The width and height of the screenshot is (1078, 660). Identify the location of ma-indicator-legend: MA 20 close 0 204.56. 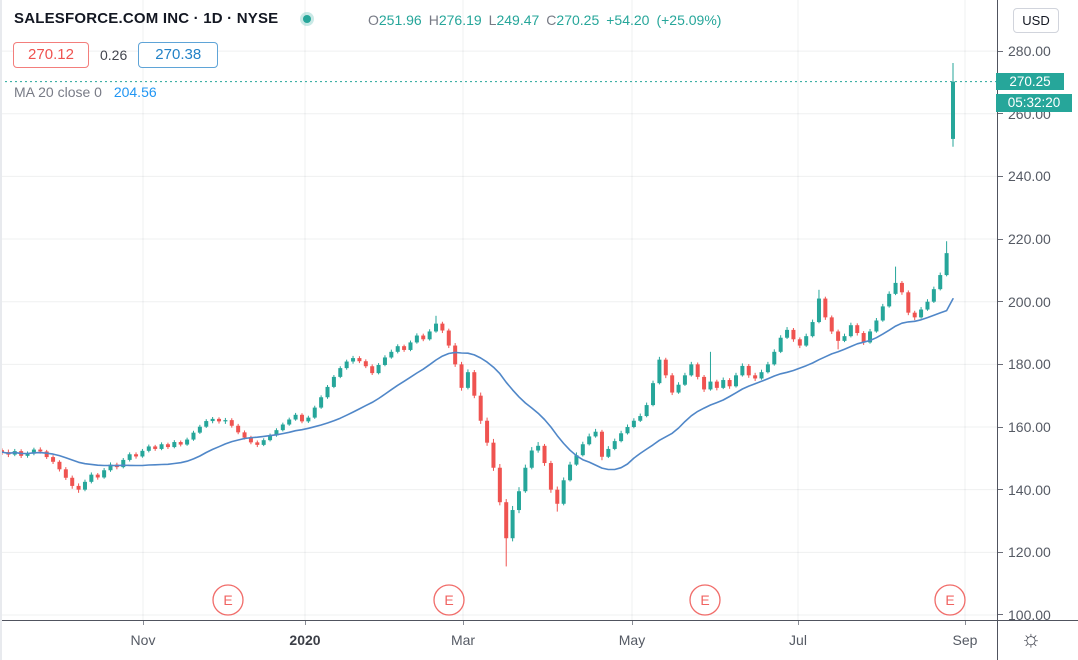
(85, 92).